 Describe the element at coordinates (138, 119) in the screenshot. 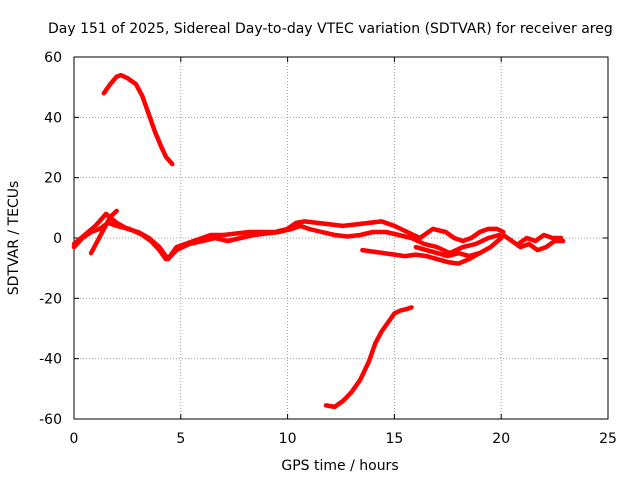

I see `series-line-arc-high` at that location.